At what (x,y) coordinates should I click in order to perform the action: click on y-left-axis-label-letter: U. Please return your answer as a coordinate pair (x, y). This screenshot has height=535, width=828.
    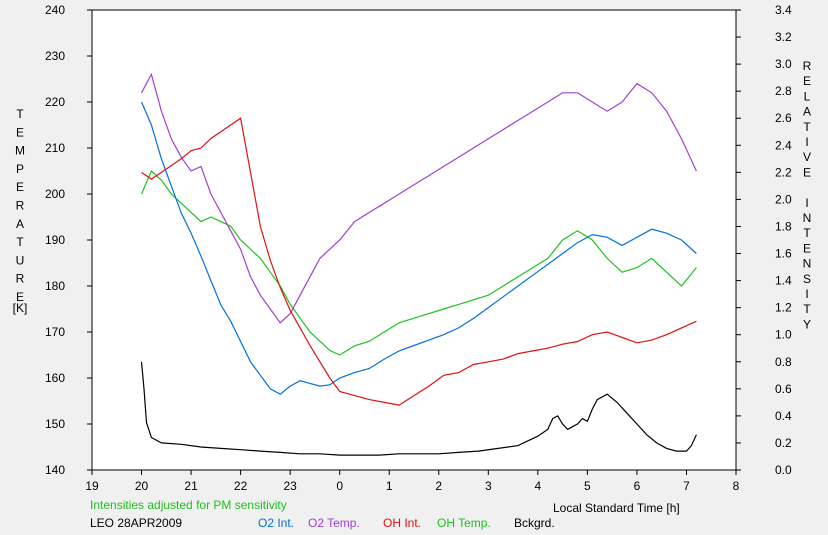
    Looking at the image, I should click on (20, 260).